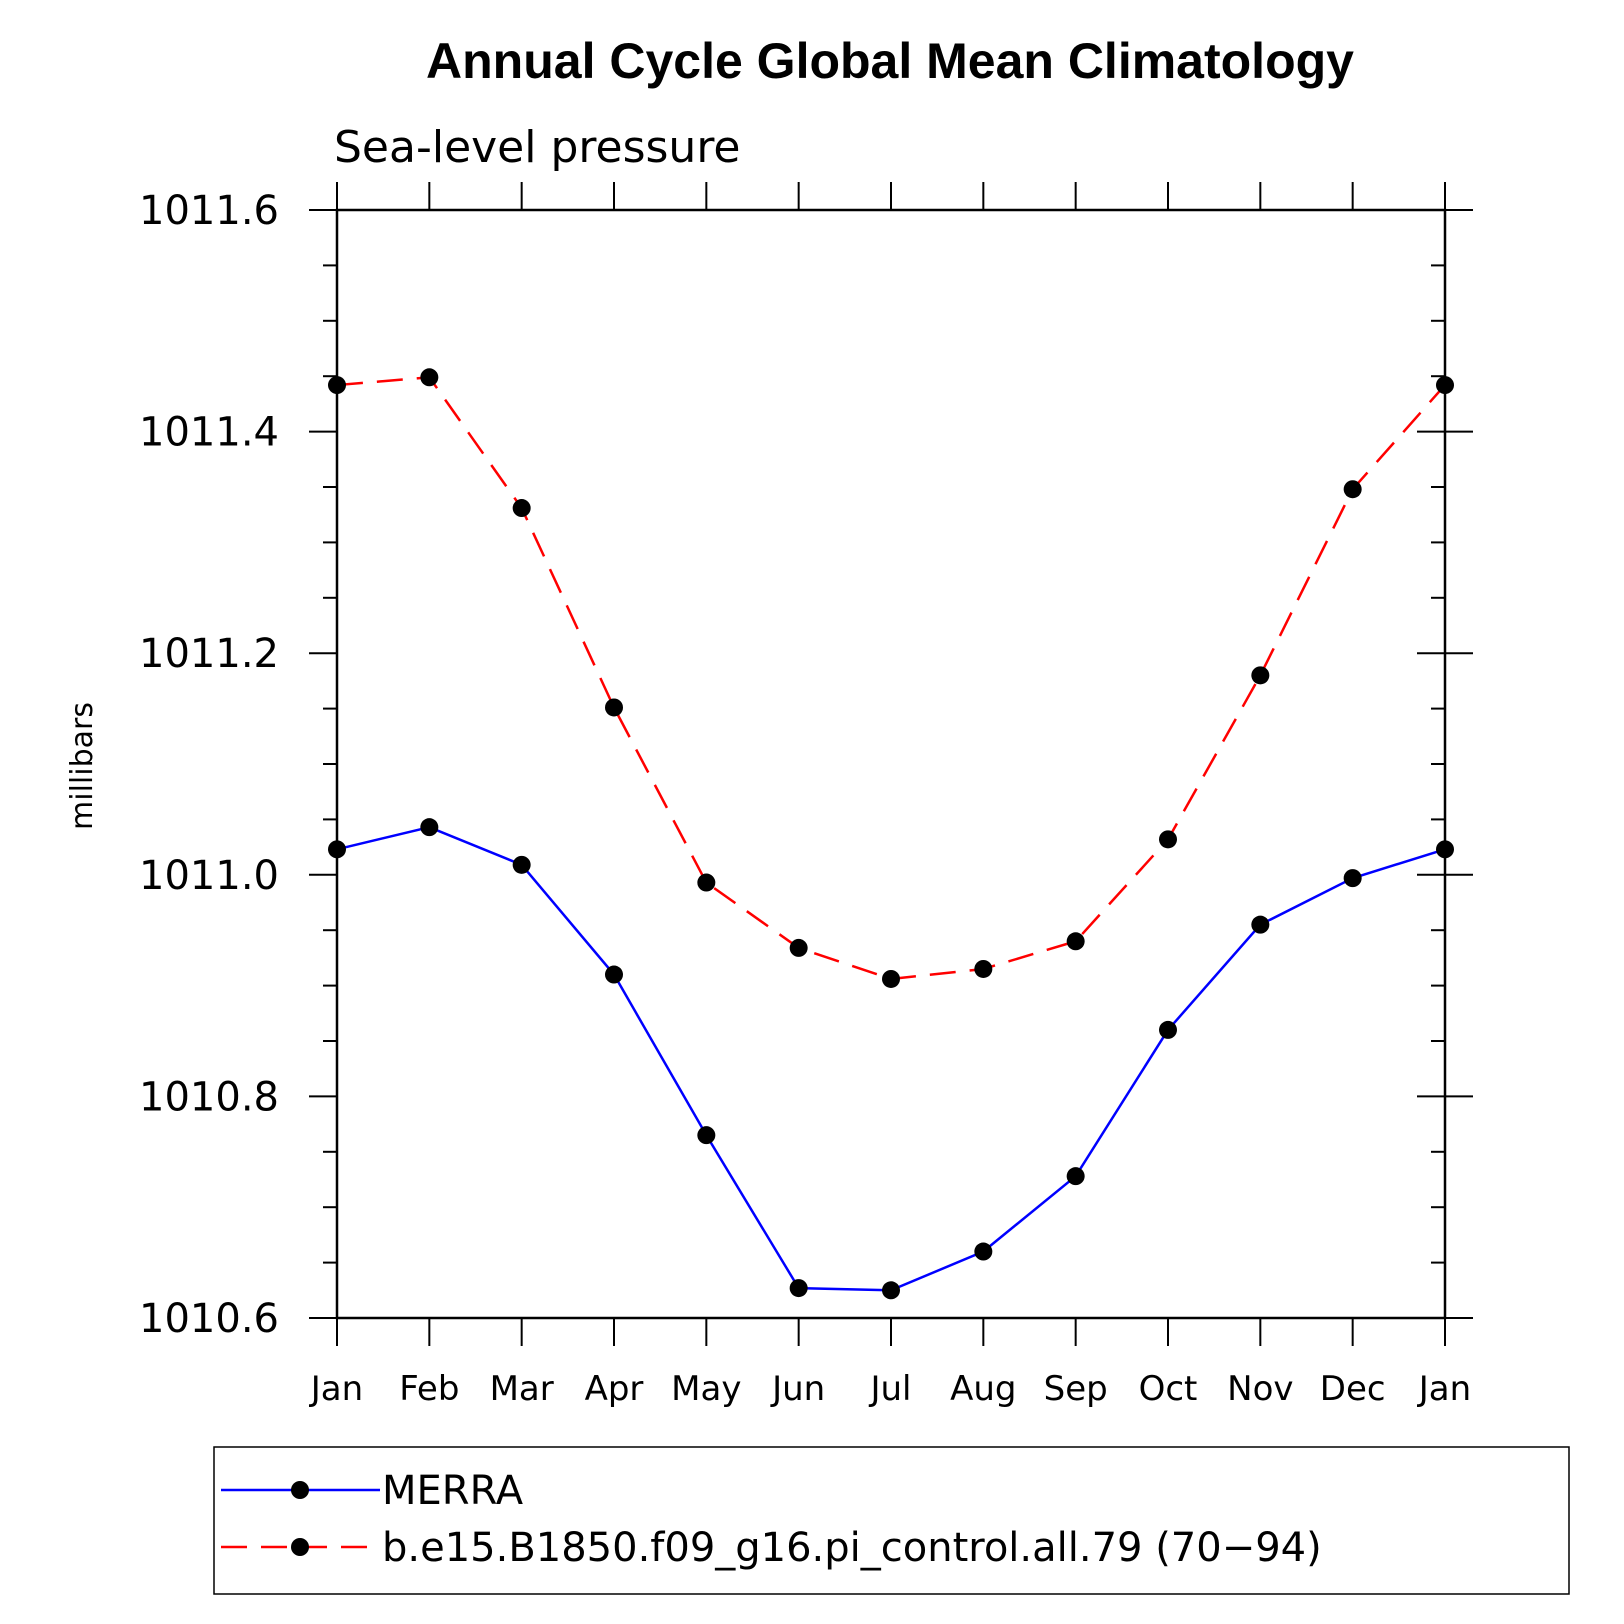 This screenshot has height=1624, width=1624. I want to click on x-tick-labels: Jan Feb Mar Apr May Jun Jul Aug Sep Oct Nov Dec Jan, so click(890, 1389).